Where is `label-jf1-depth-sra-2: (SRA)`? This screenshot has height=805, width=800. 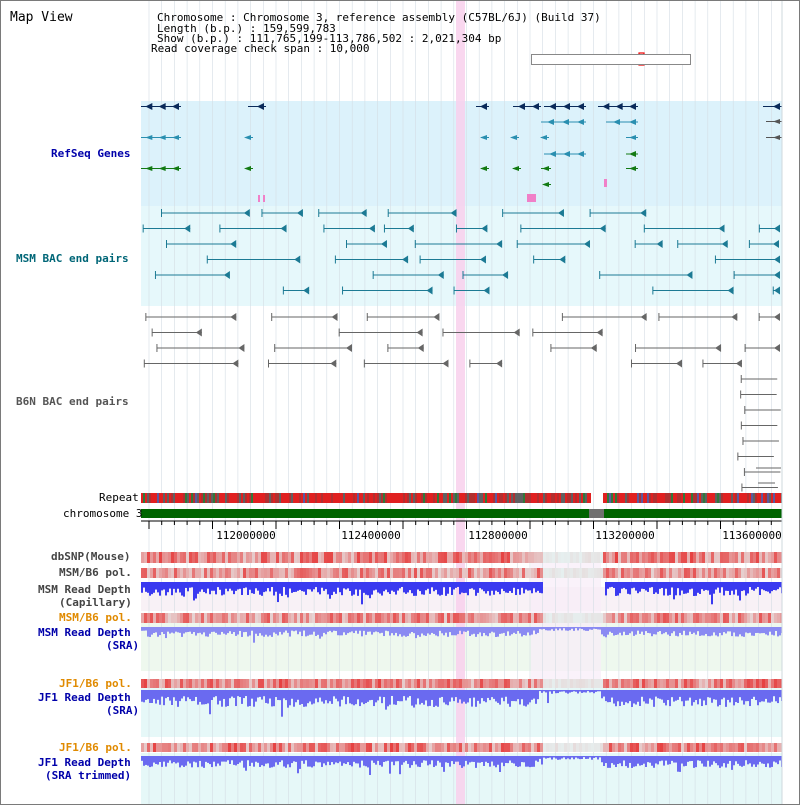 label-jf1-depth-sra-2: (SRA) is located at coordinates (123, 710).